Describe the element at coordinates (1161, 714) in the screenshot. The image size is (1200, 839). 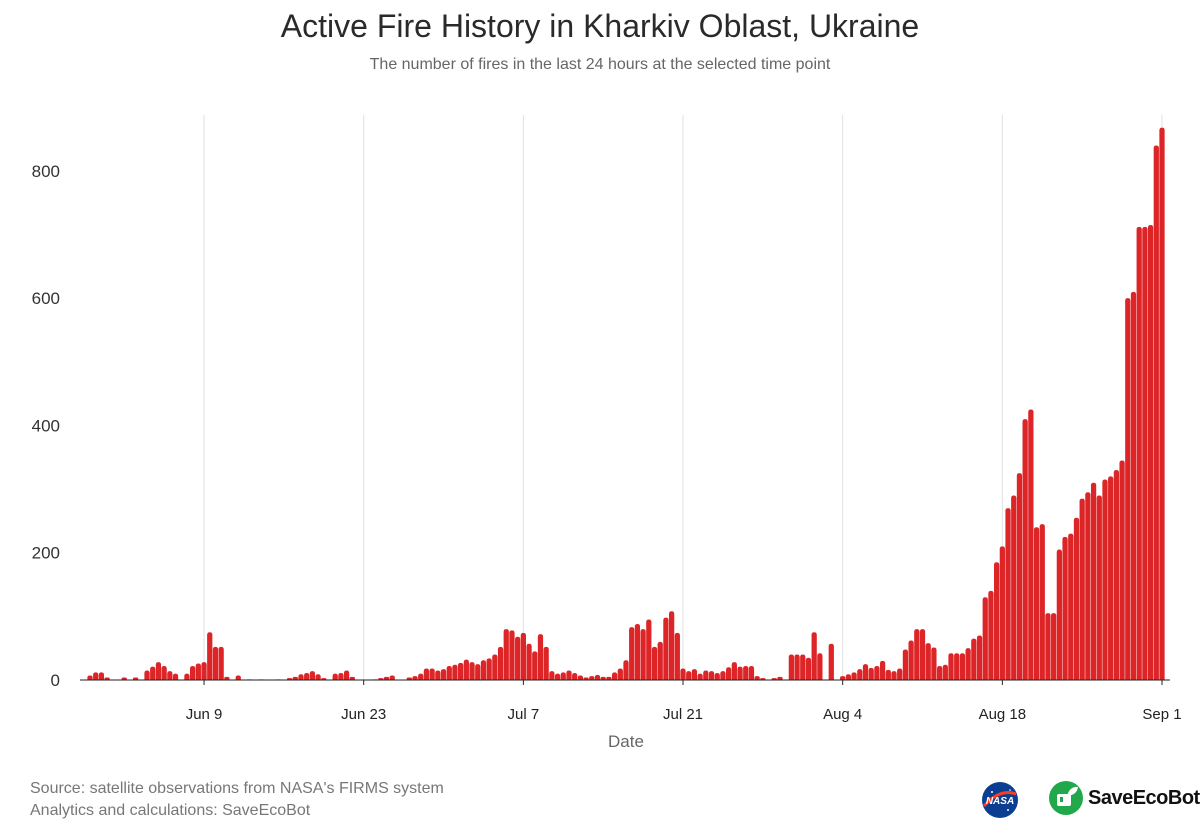
I see `x-tick-label: Sep 1` at that location.